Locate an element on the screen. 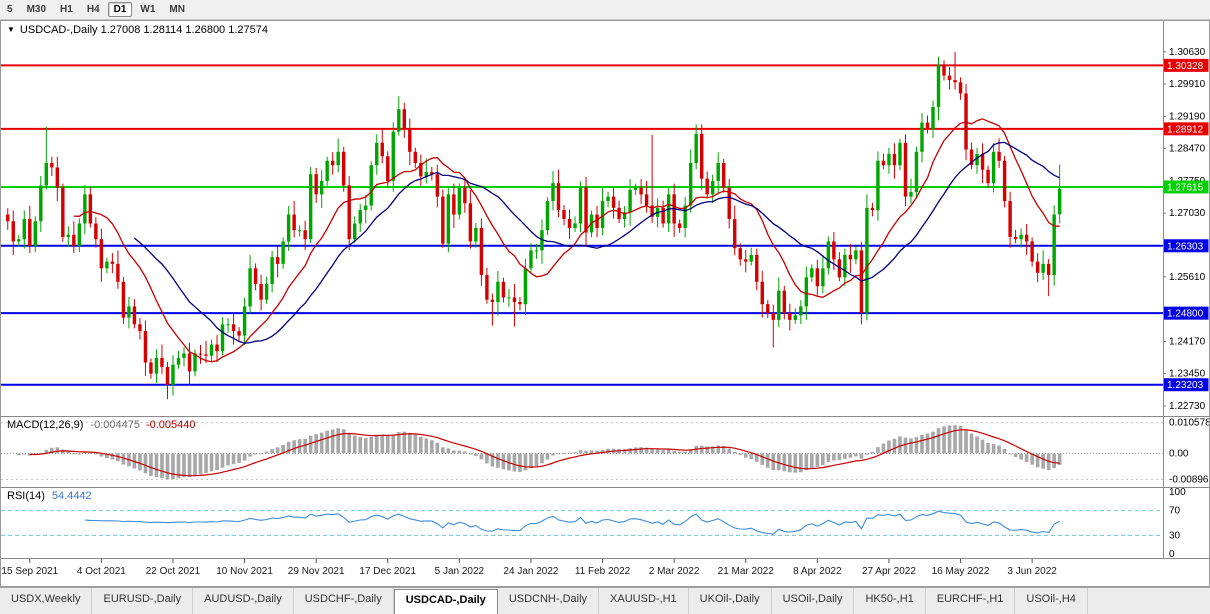 The height and width of the screenshot is (614, 1210). price-chip-1.30328 is located at coordinates (1186, 65).